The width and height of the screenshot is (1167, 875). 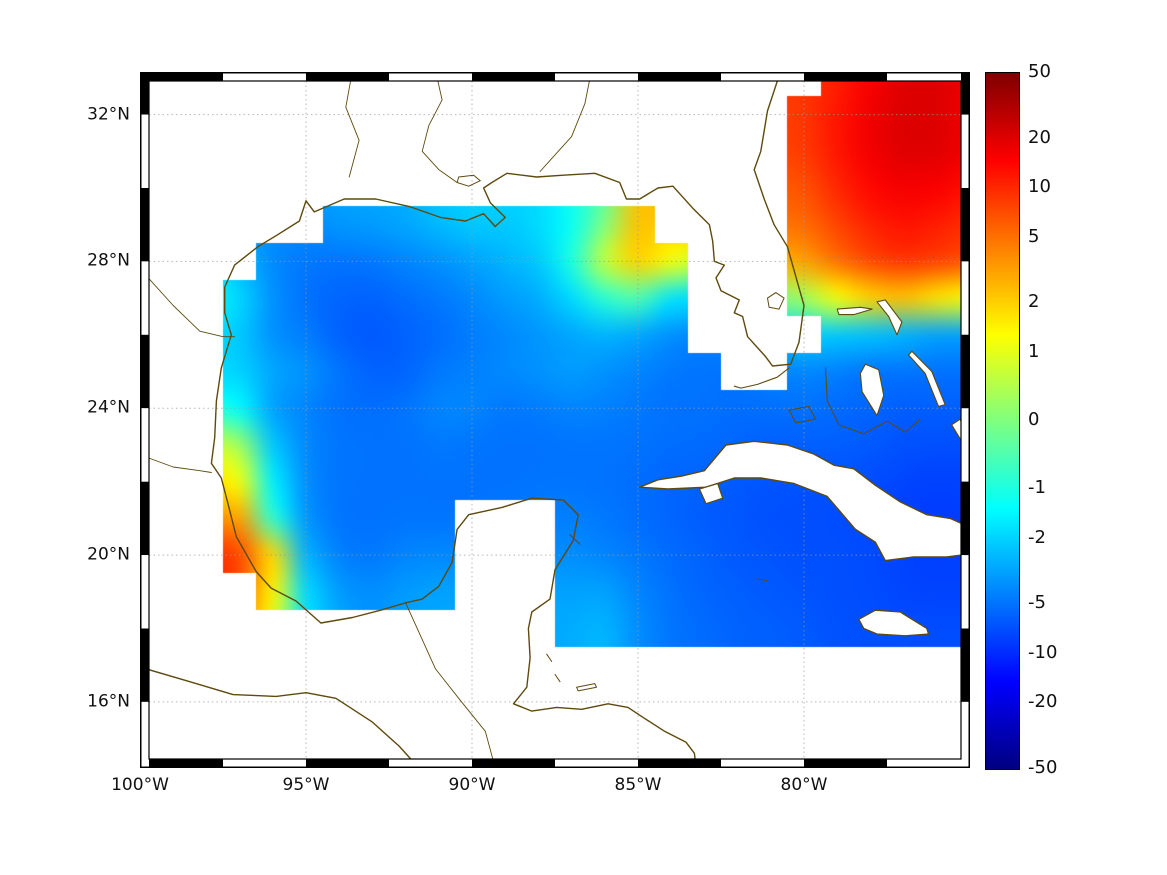 I want to click on colorbar-tick-label: 2, so click(x=1034, y=302).